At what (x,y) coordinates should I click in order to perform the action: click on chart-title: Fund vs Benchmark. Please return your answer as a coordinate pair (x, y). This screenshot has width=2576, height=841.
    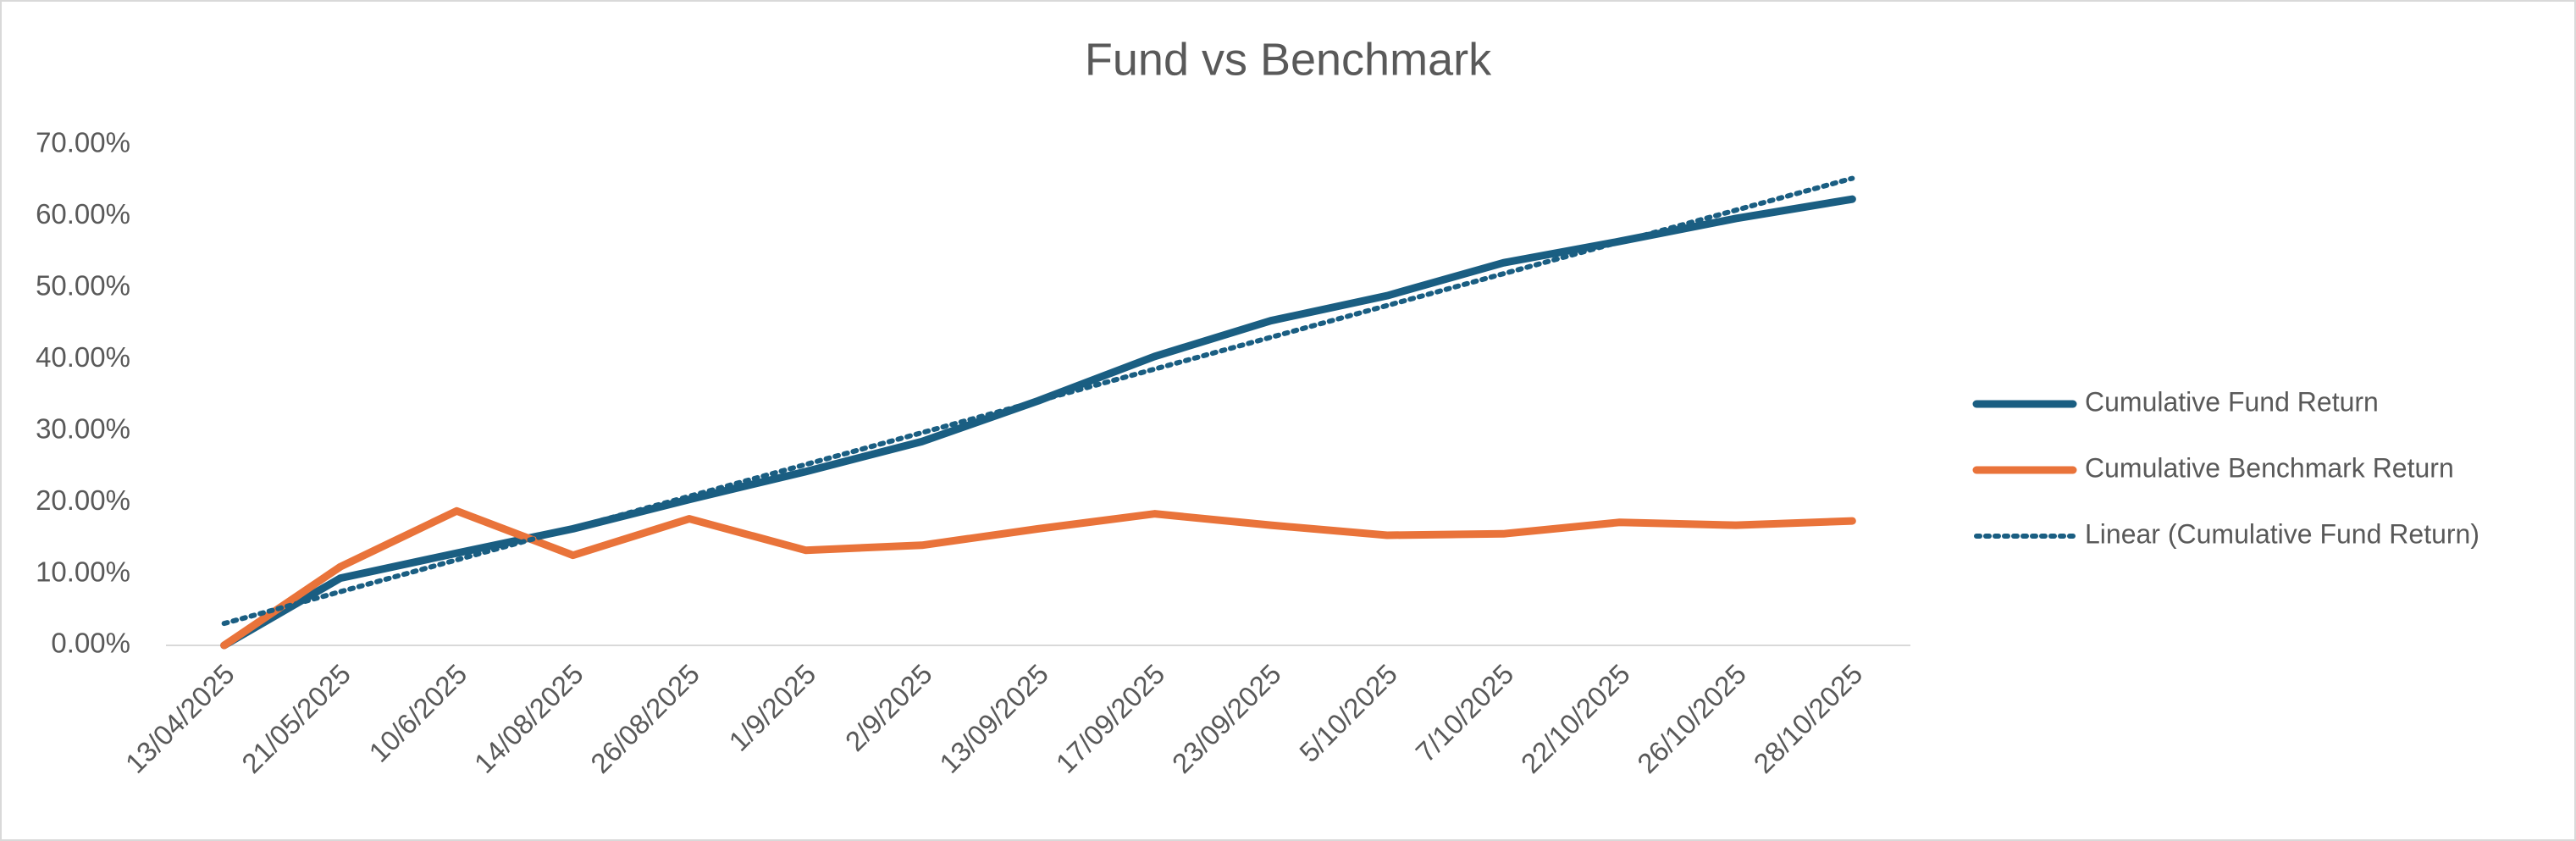
    Looking at the image, I should click on (1288, 59).